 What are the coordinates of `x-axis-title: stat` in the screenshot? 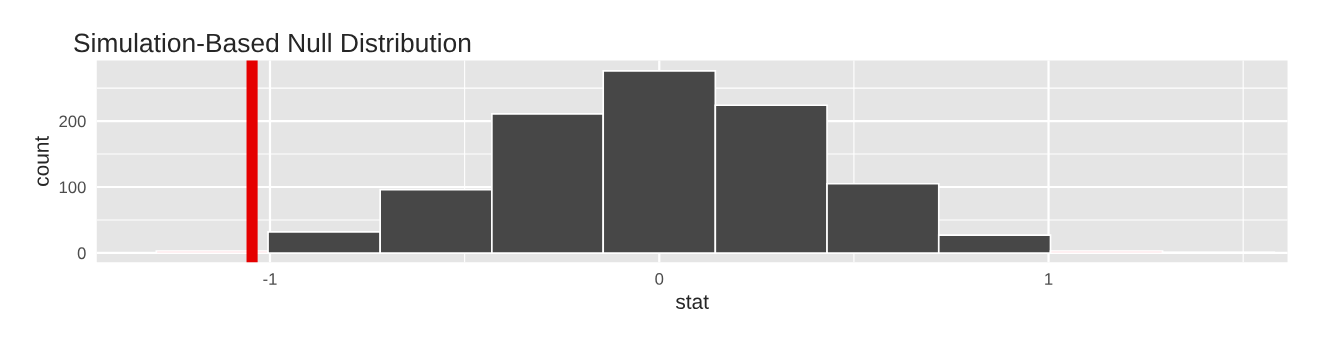 It's located at (692, 302).